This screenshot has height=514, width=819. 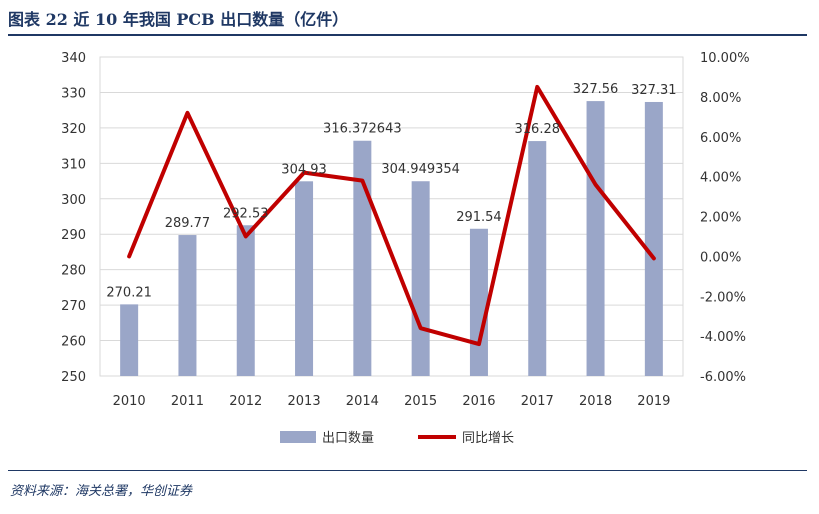 I want to click on legend-label-line: 同比增长, so click(x=488, y=438).